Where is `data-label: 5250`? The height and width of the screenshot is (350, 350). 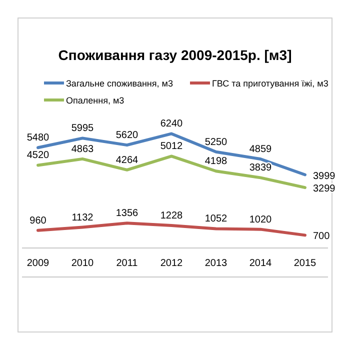 data-label: 5250 is located at coordinates (216, 142).